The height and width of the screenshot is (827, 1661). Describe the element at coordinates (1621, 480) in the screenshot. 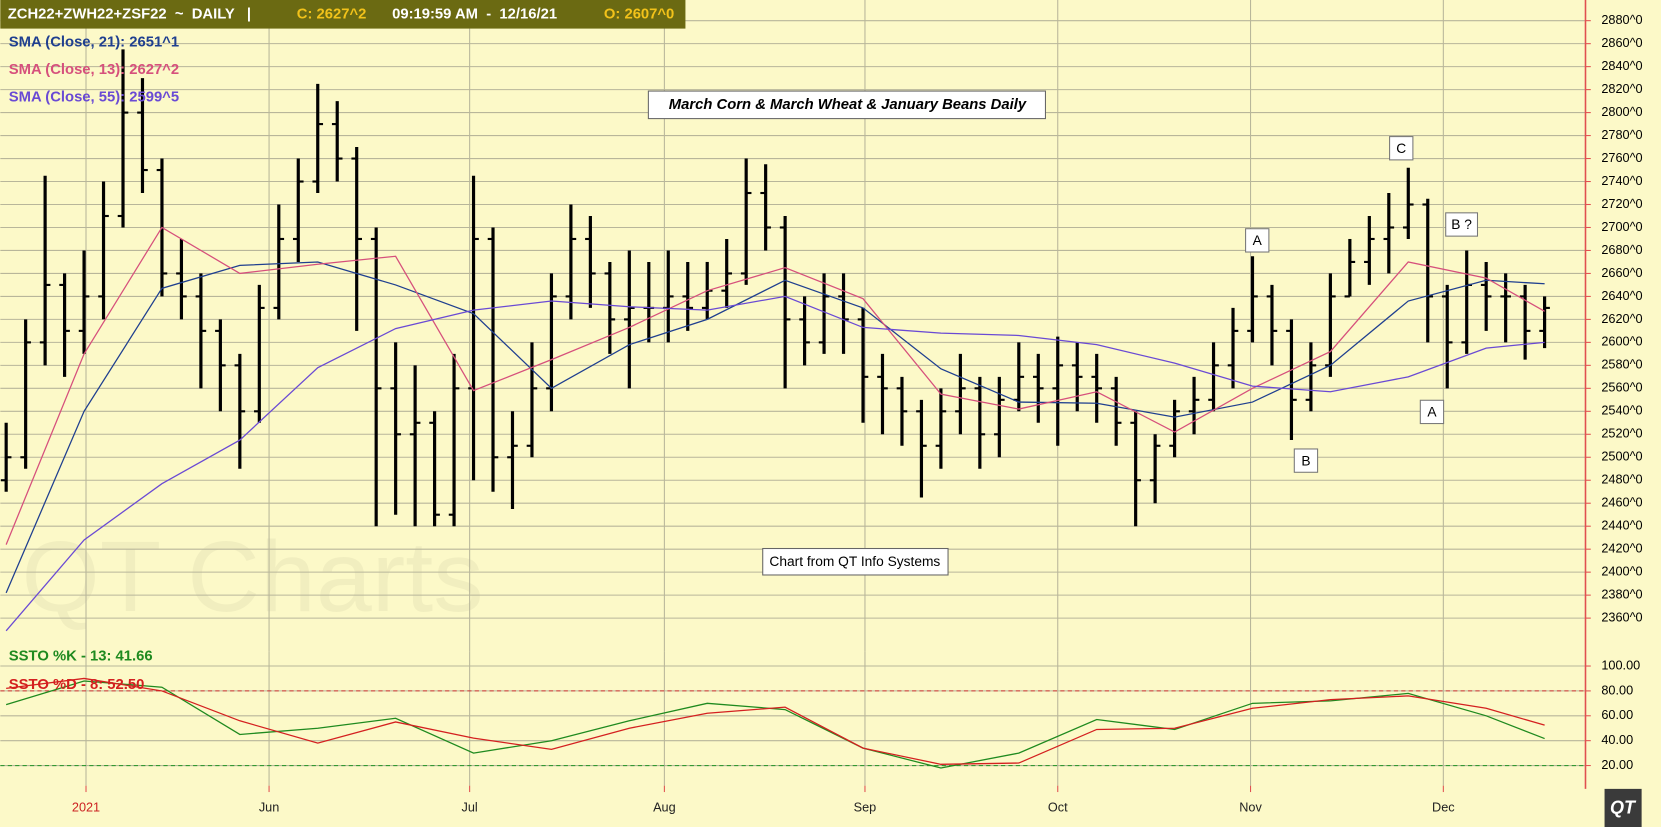

I see `y-tick-label: 2480^0` at that location.